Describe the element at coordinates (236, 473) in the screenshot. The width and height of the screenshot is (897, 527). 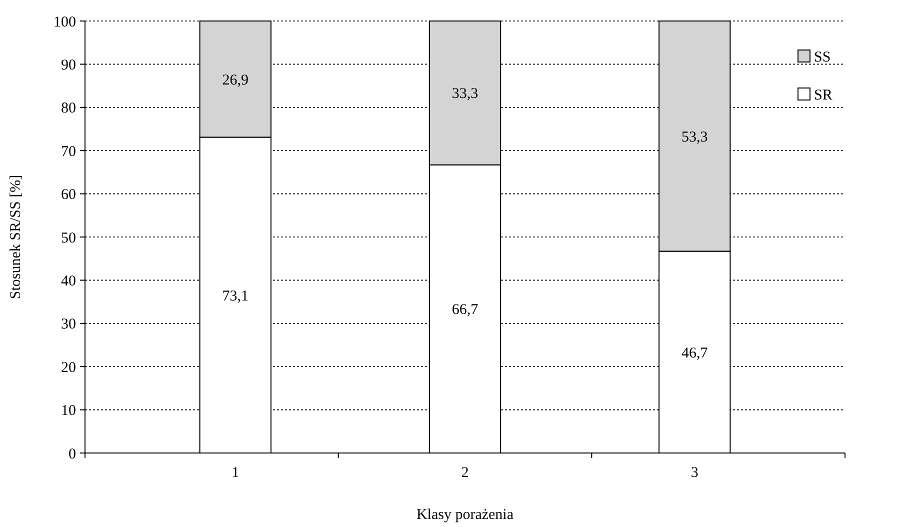
I see `x-tick-label: 1` at that location.